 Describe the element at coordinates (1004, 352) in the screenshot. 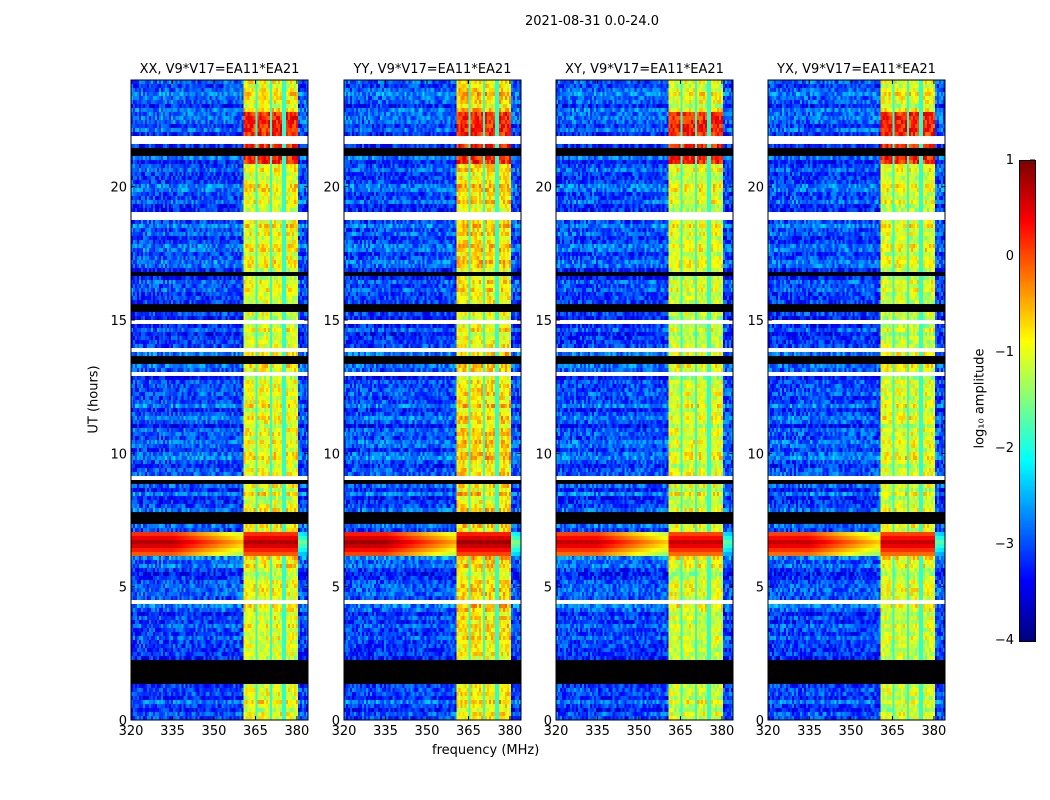

I see `colorbar-tick-label: −1` at that location.